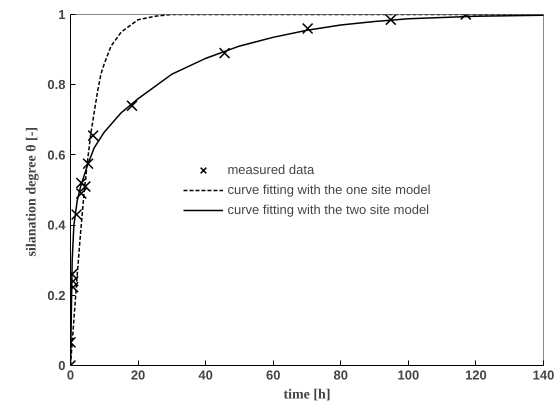  Describe the element at coordinates (56, 84) in the screenshot. I see `y-tick-label: 0.8` at that location.